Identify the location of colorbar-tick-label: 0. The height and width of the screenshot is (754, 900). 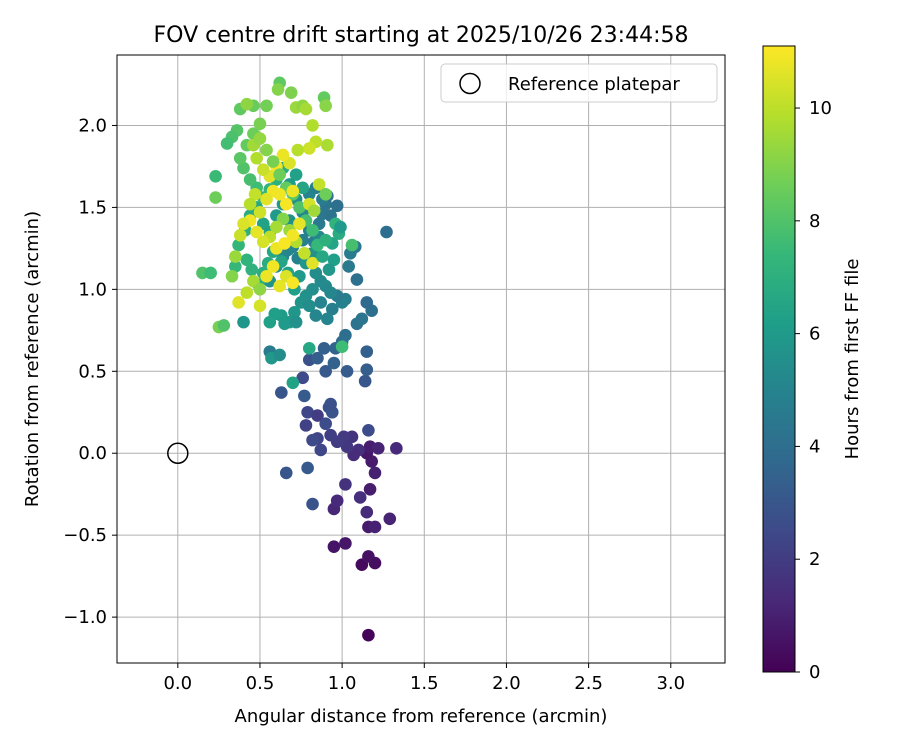
(814, 672).